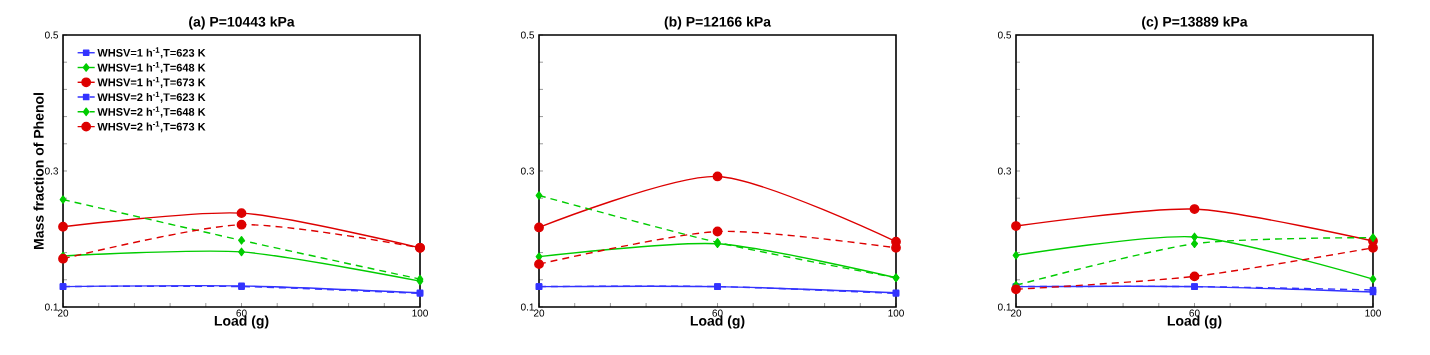 The width and height of the screenshot is (1430, 355). I want to click on chart-title: (b) P=12166 kPa, so click(718, 23).